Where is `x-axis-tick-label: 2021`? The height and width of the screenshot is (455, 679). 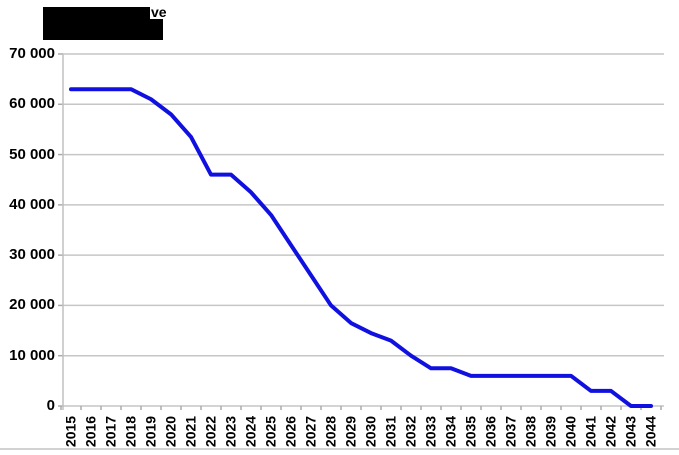
x-axis-tick-label: 2021 is located at coordinates (190, 431).